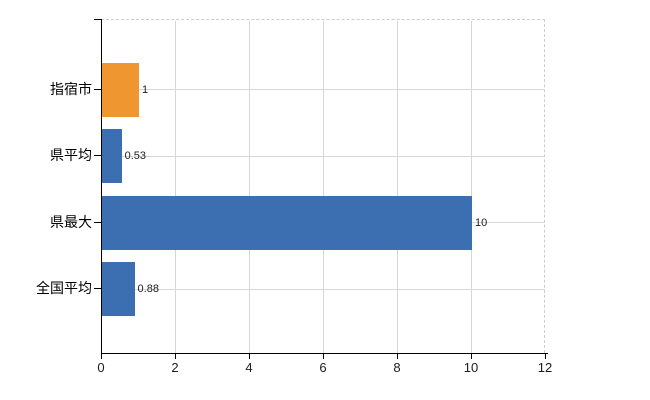 This screenshot has width=650, height=400. What do you see at coordinates (135, 156) in the screenshot?
I see `value-label: 0.53` at bounding box center [135, 156].